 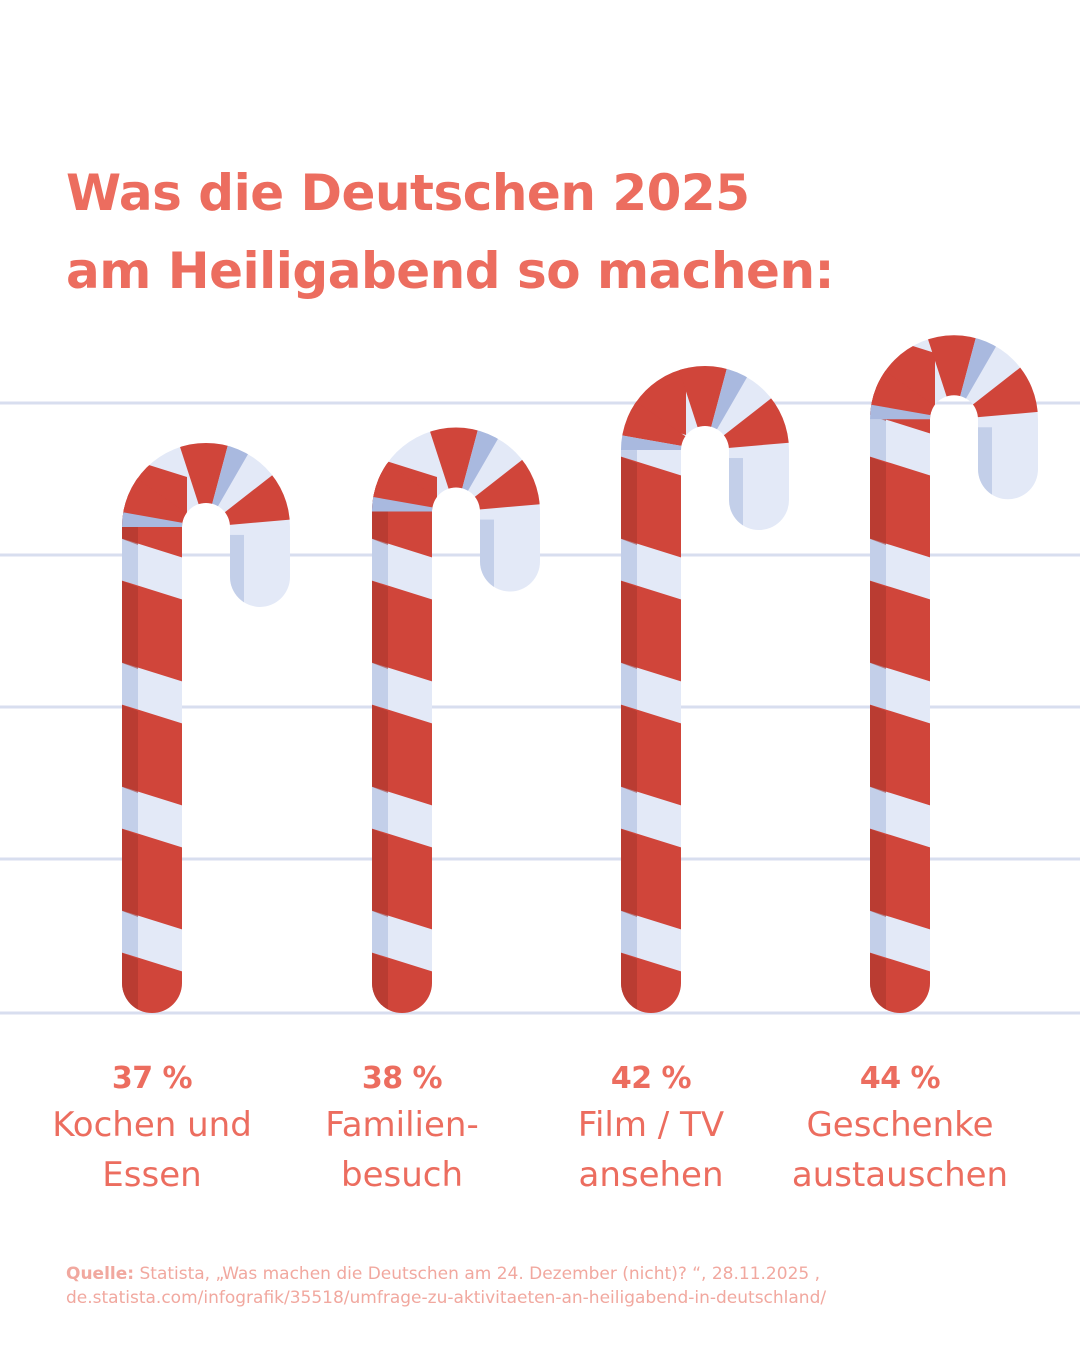 I want to click on category-label-line-1: Film / TV, so click(x=651, y=1125).